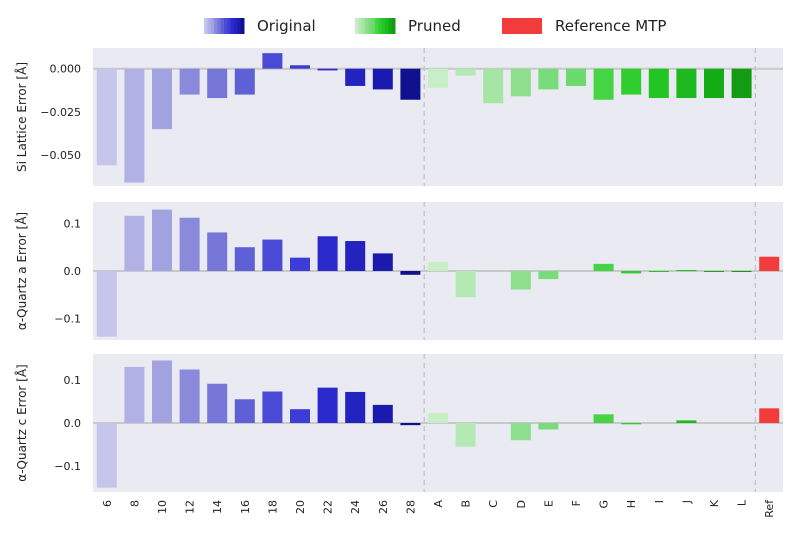 The image size is (797, 540). I want to click on x-tick-label: C, so click(493, 504).